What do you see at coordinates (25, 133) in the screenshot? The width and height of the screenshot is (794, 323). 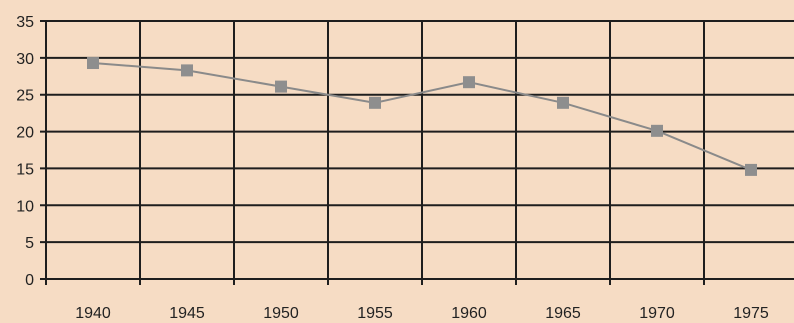 I see `y-tick-label: 20` at bounding box center [25, 133].